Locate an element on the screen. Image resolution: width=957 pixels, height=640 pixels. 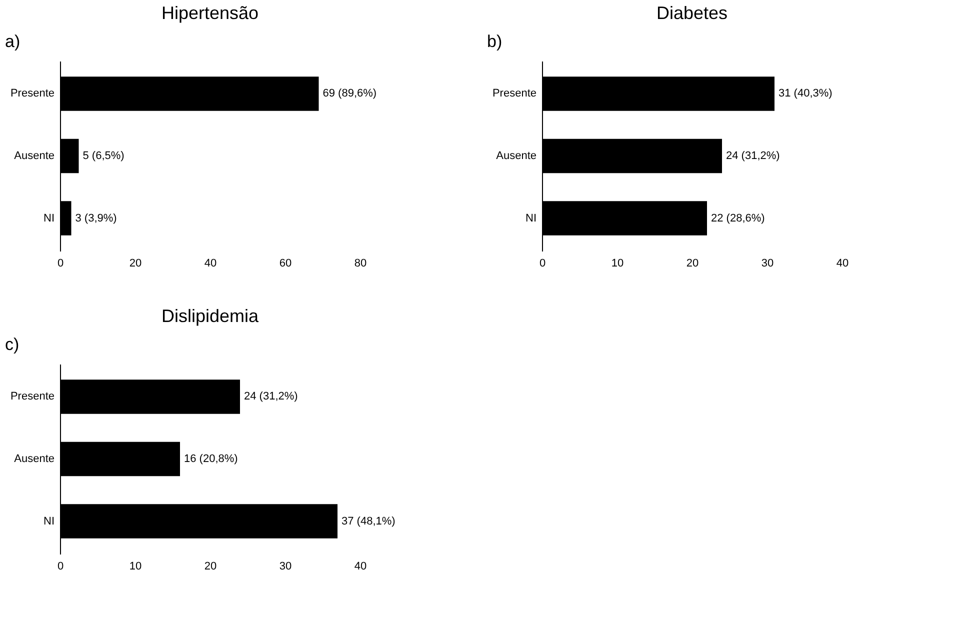
data-label: 3 (3,9%) is located at coordinates (96, 218).